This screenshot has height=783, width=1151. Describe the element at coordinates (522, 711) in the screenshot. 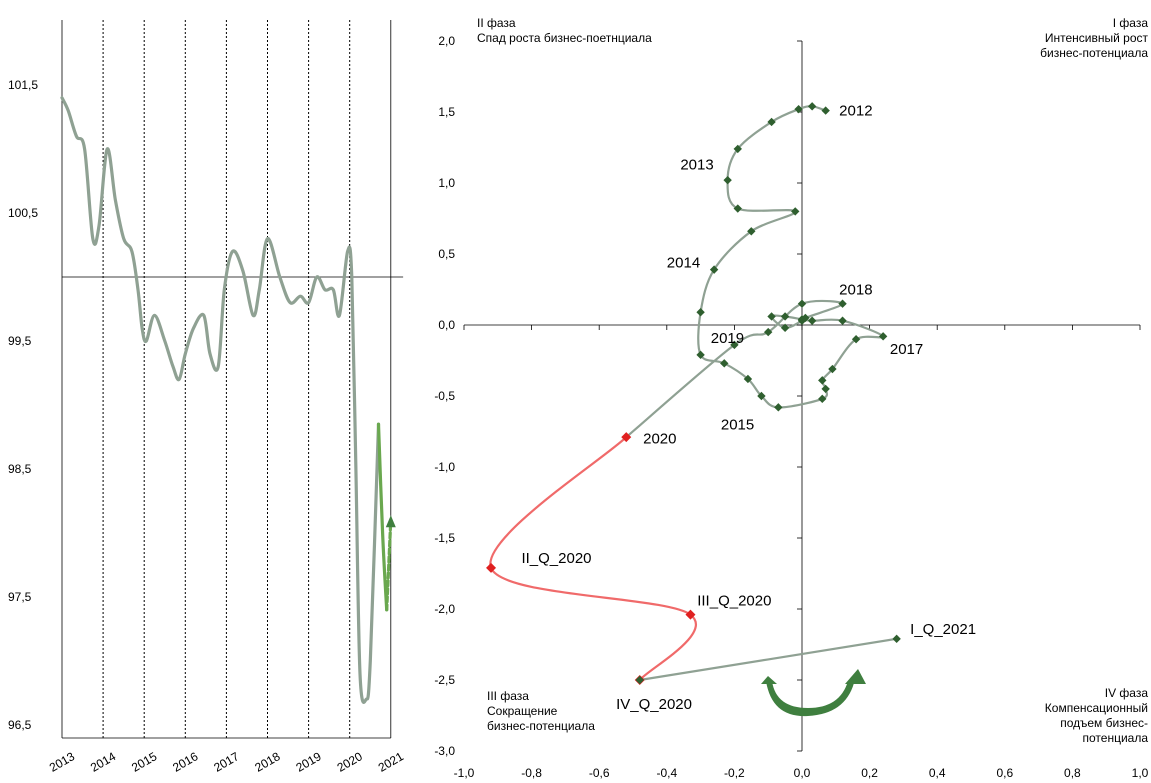

I see `phase-description: Сокращение` at that location.